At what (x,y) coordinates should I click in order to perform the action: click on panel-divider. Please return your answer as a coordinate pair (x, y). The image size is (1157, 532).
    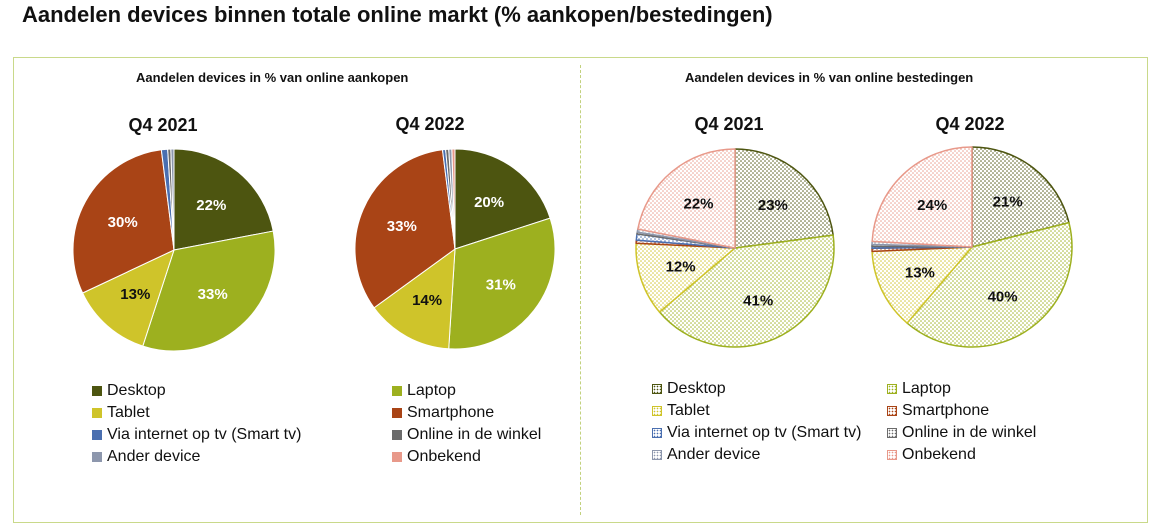
    Looking at the image, I should click on (580, 290).